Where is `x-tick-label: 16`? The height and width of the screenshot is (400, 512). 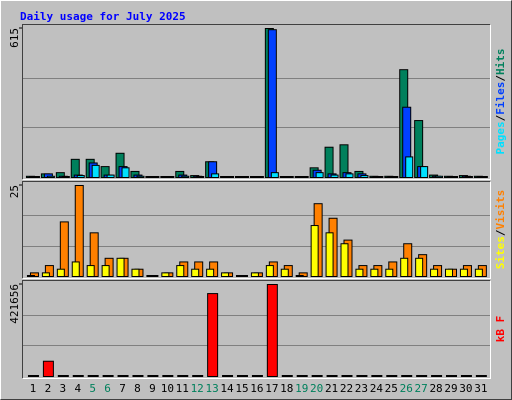 x-tick-label: 16 is located at coordinates (256, 388).